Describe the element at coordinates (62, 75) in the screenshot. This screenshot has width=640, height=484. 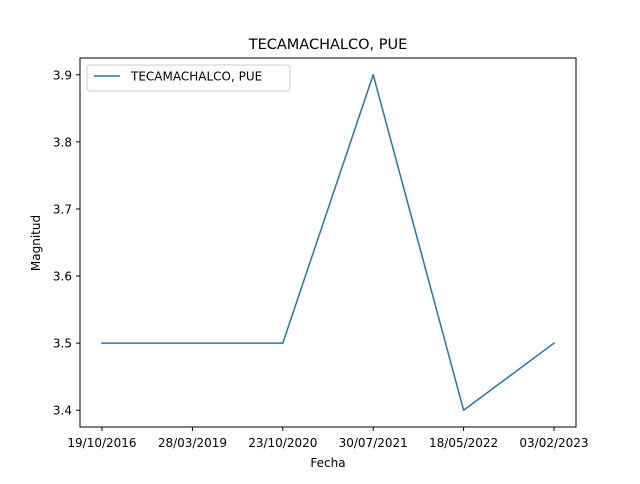
I see `y-tick-label: 3.9` at that location.